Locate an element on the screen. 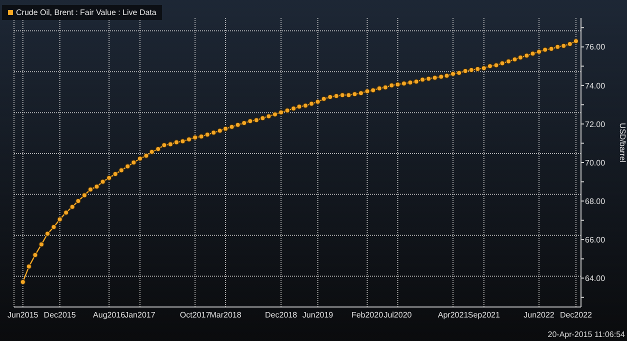 This screenshot has width=627, height=341. x-tick-label: Dec2022 is located at coordinates (576, 315).